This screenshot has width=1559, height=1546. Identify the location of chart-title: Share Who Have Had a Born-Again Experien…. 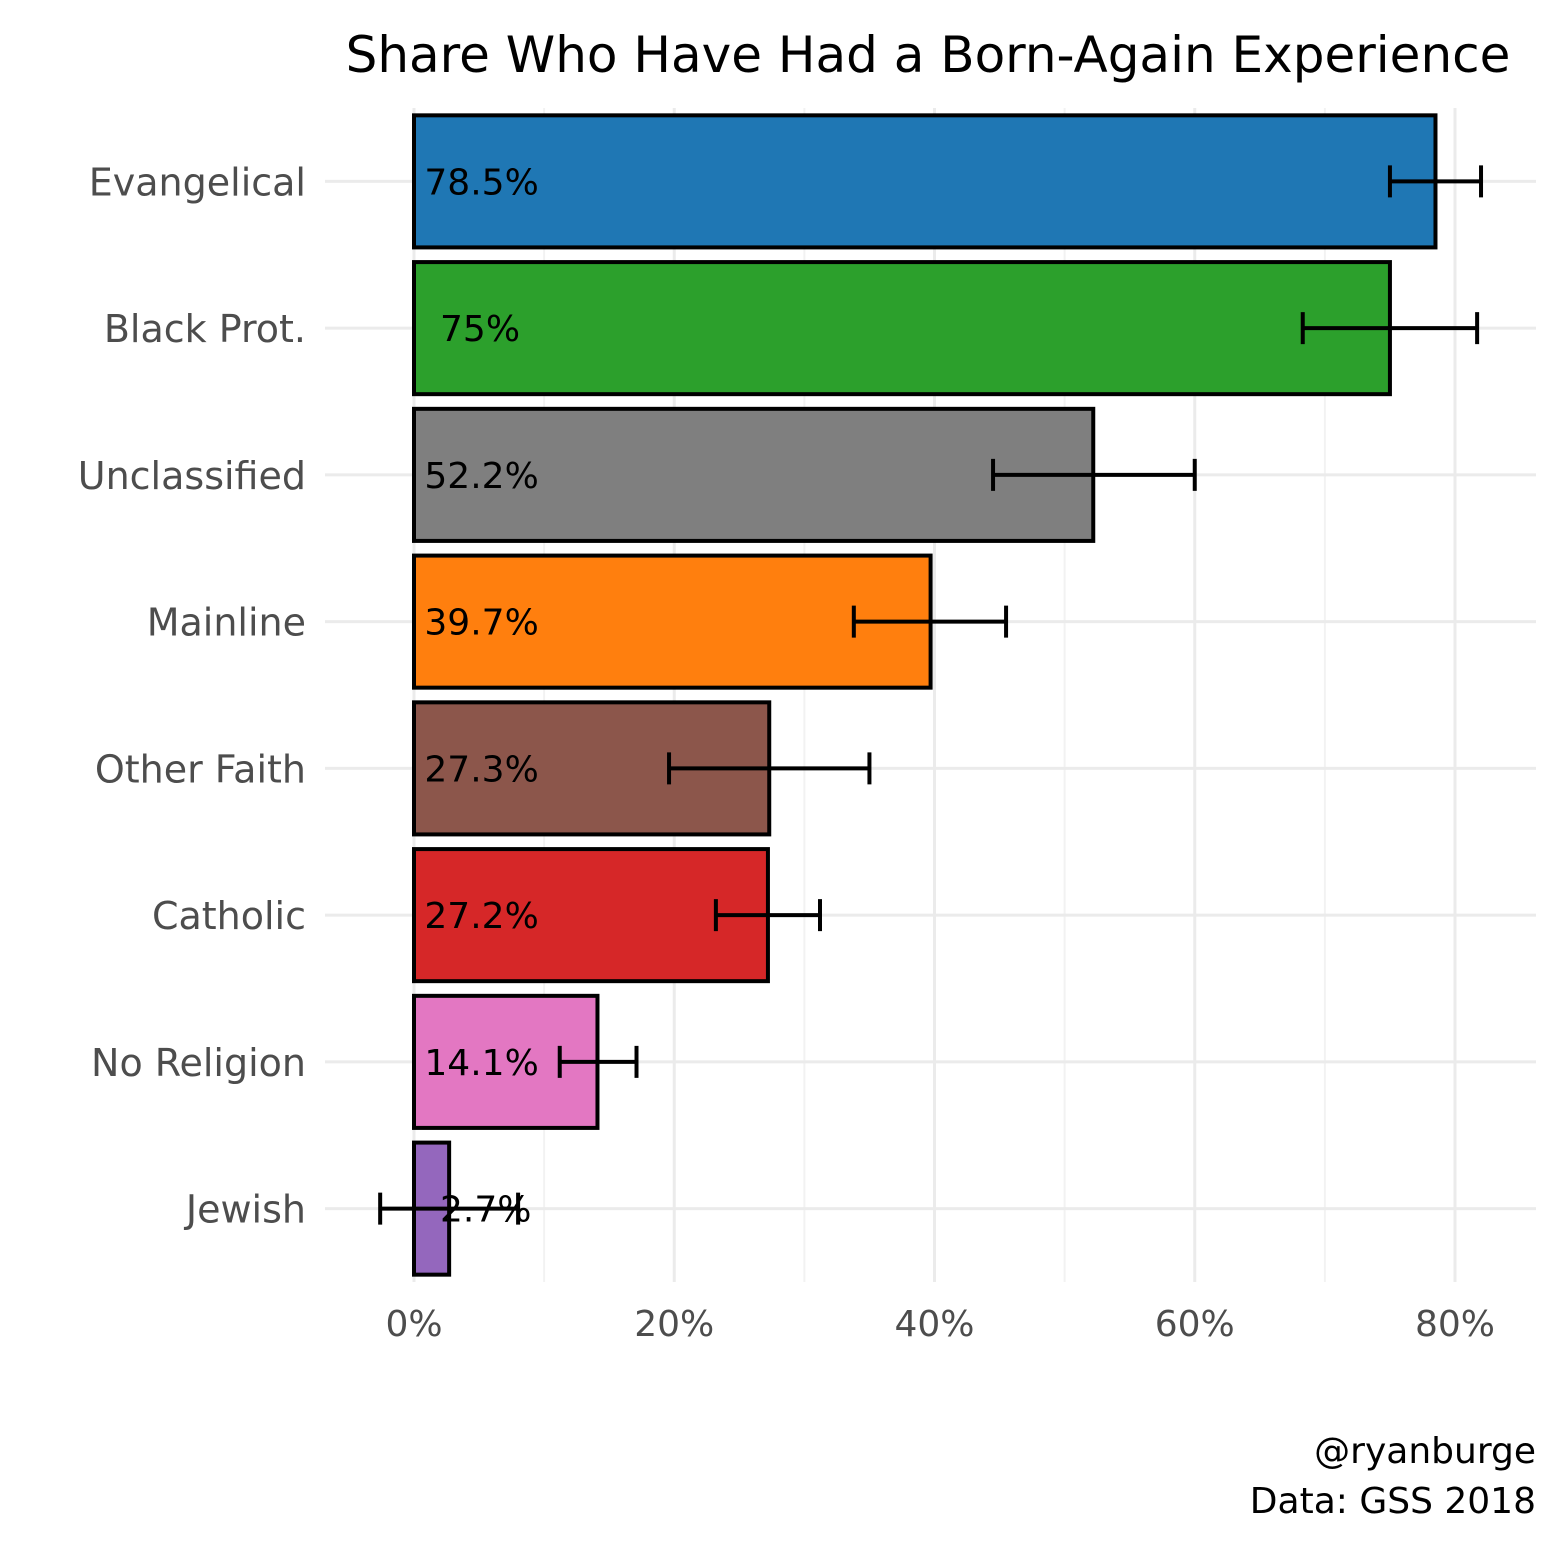
(928, 55).